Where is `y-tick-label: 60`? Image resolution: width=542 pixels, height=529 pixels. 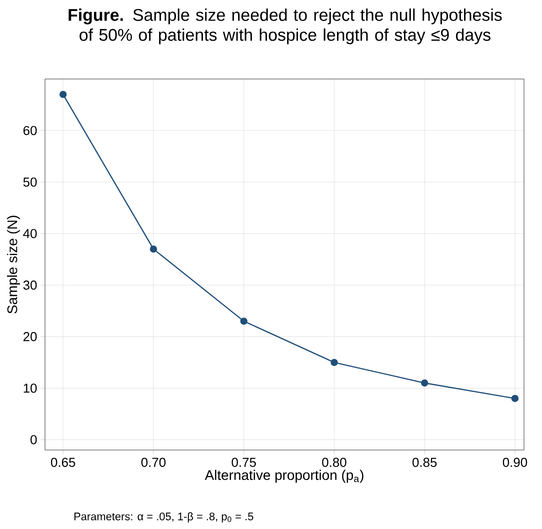 y-tick-label: 60 is located at coordinates (30, 131).